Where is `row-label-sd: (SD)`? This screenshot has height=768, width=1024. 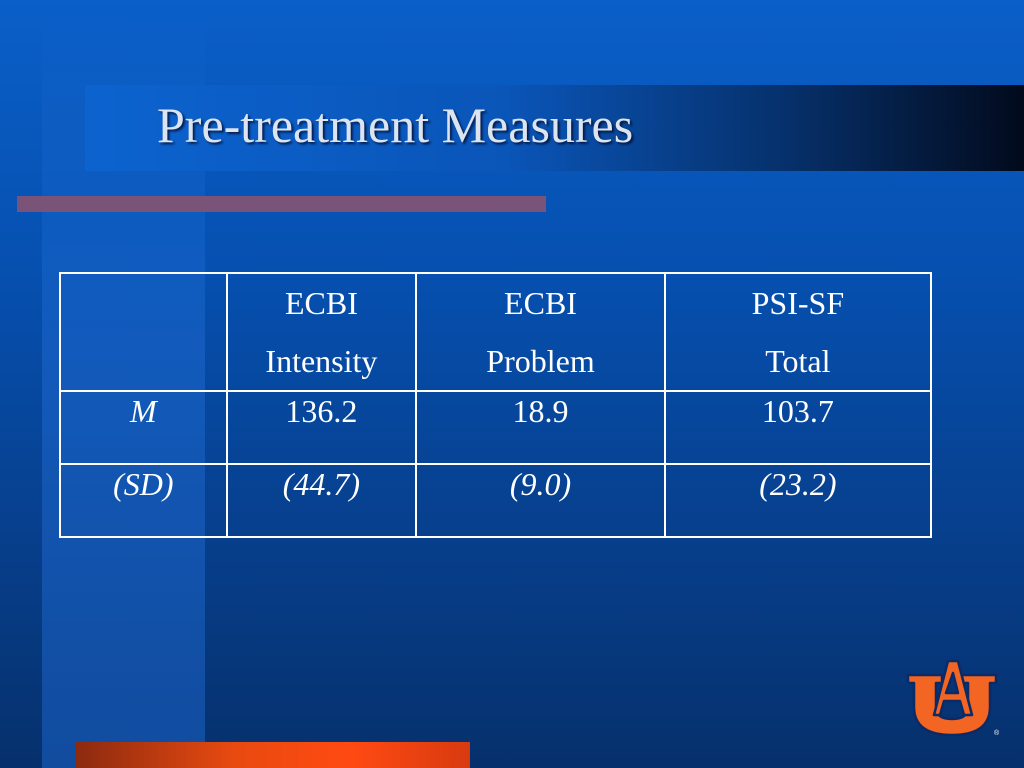
row-label-sd: (SD) is located at coordinates (143, 500).